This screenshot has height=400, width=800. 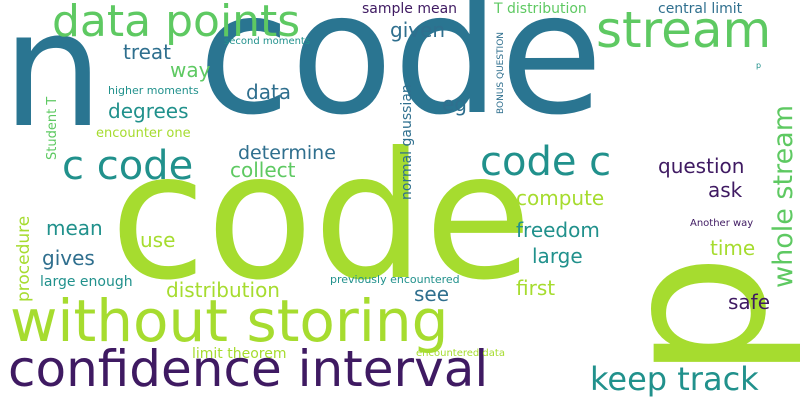 What do you see at coordinates (267, 41) in the screenshot?
I see `word-second-moments: second moments` at bounding box center [267, 41].